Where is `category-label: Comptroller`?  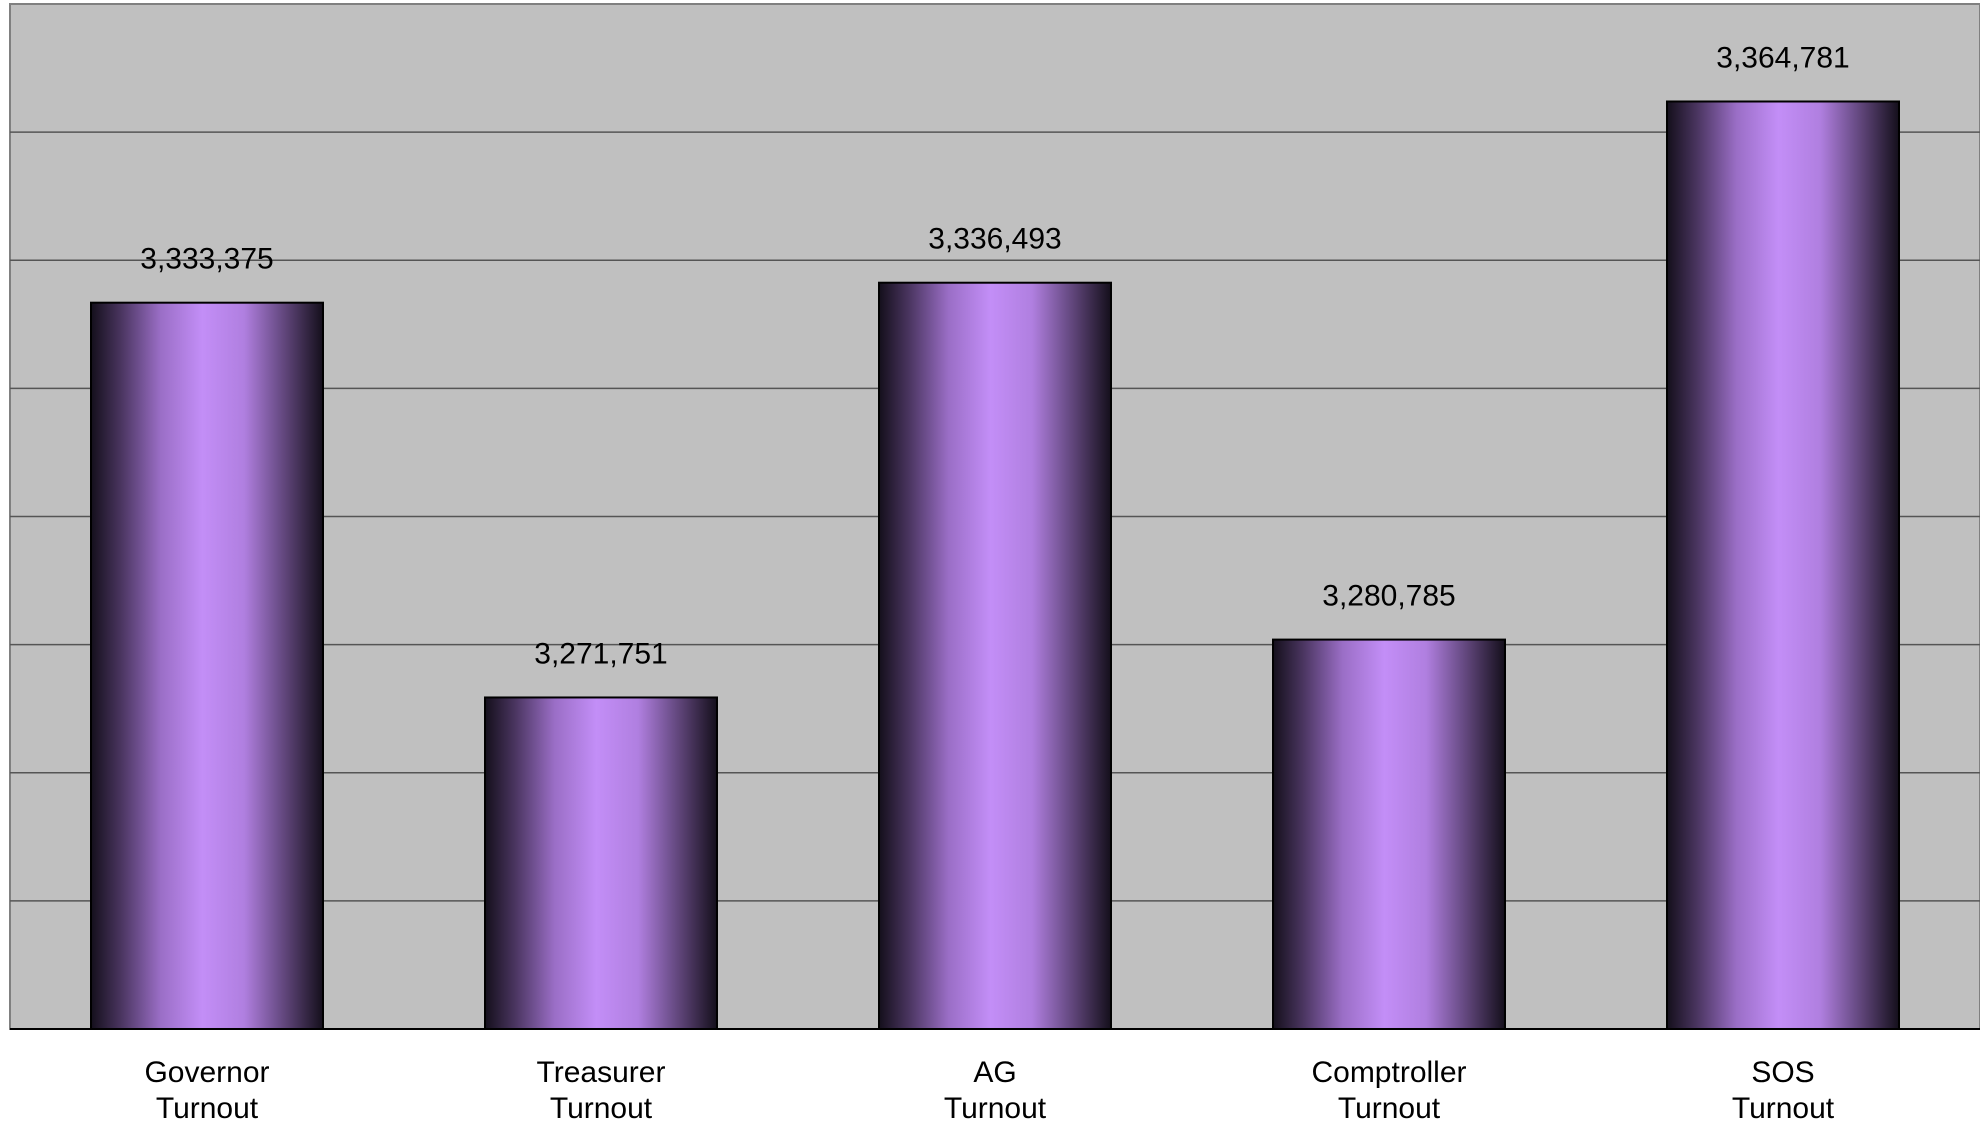
category-label: Comptroller is located at coordinates (1388, 1072).